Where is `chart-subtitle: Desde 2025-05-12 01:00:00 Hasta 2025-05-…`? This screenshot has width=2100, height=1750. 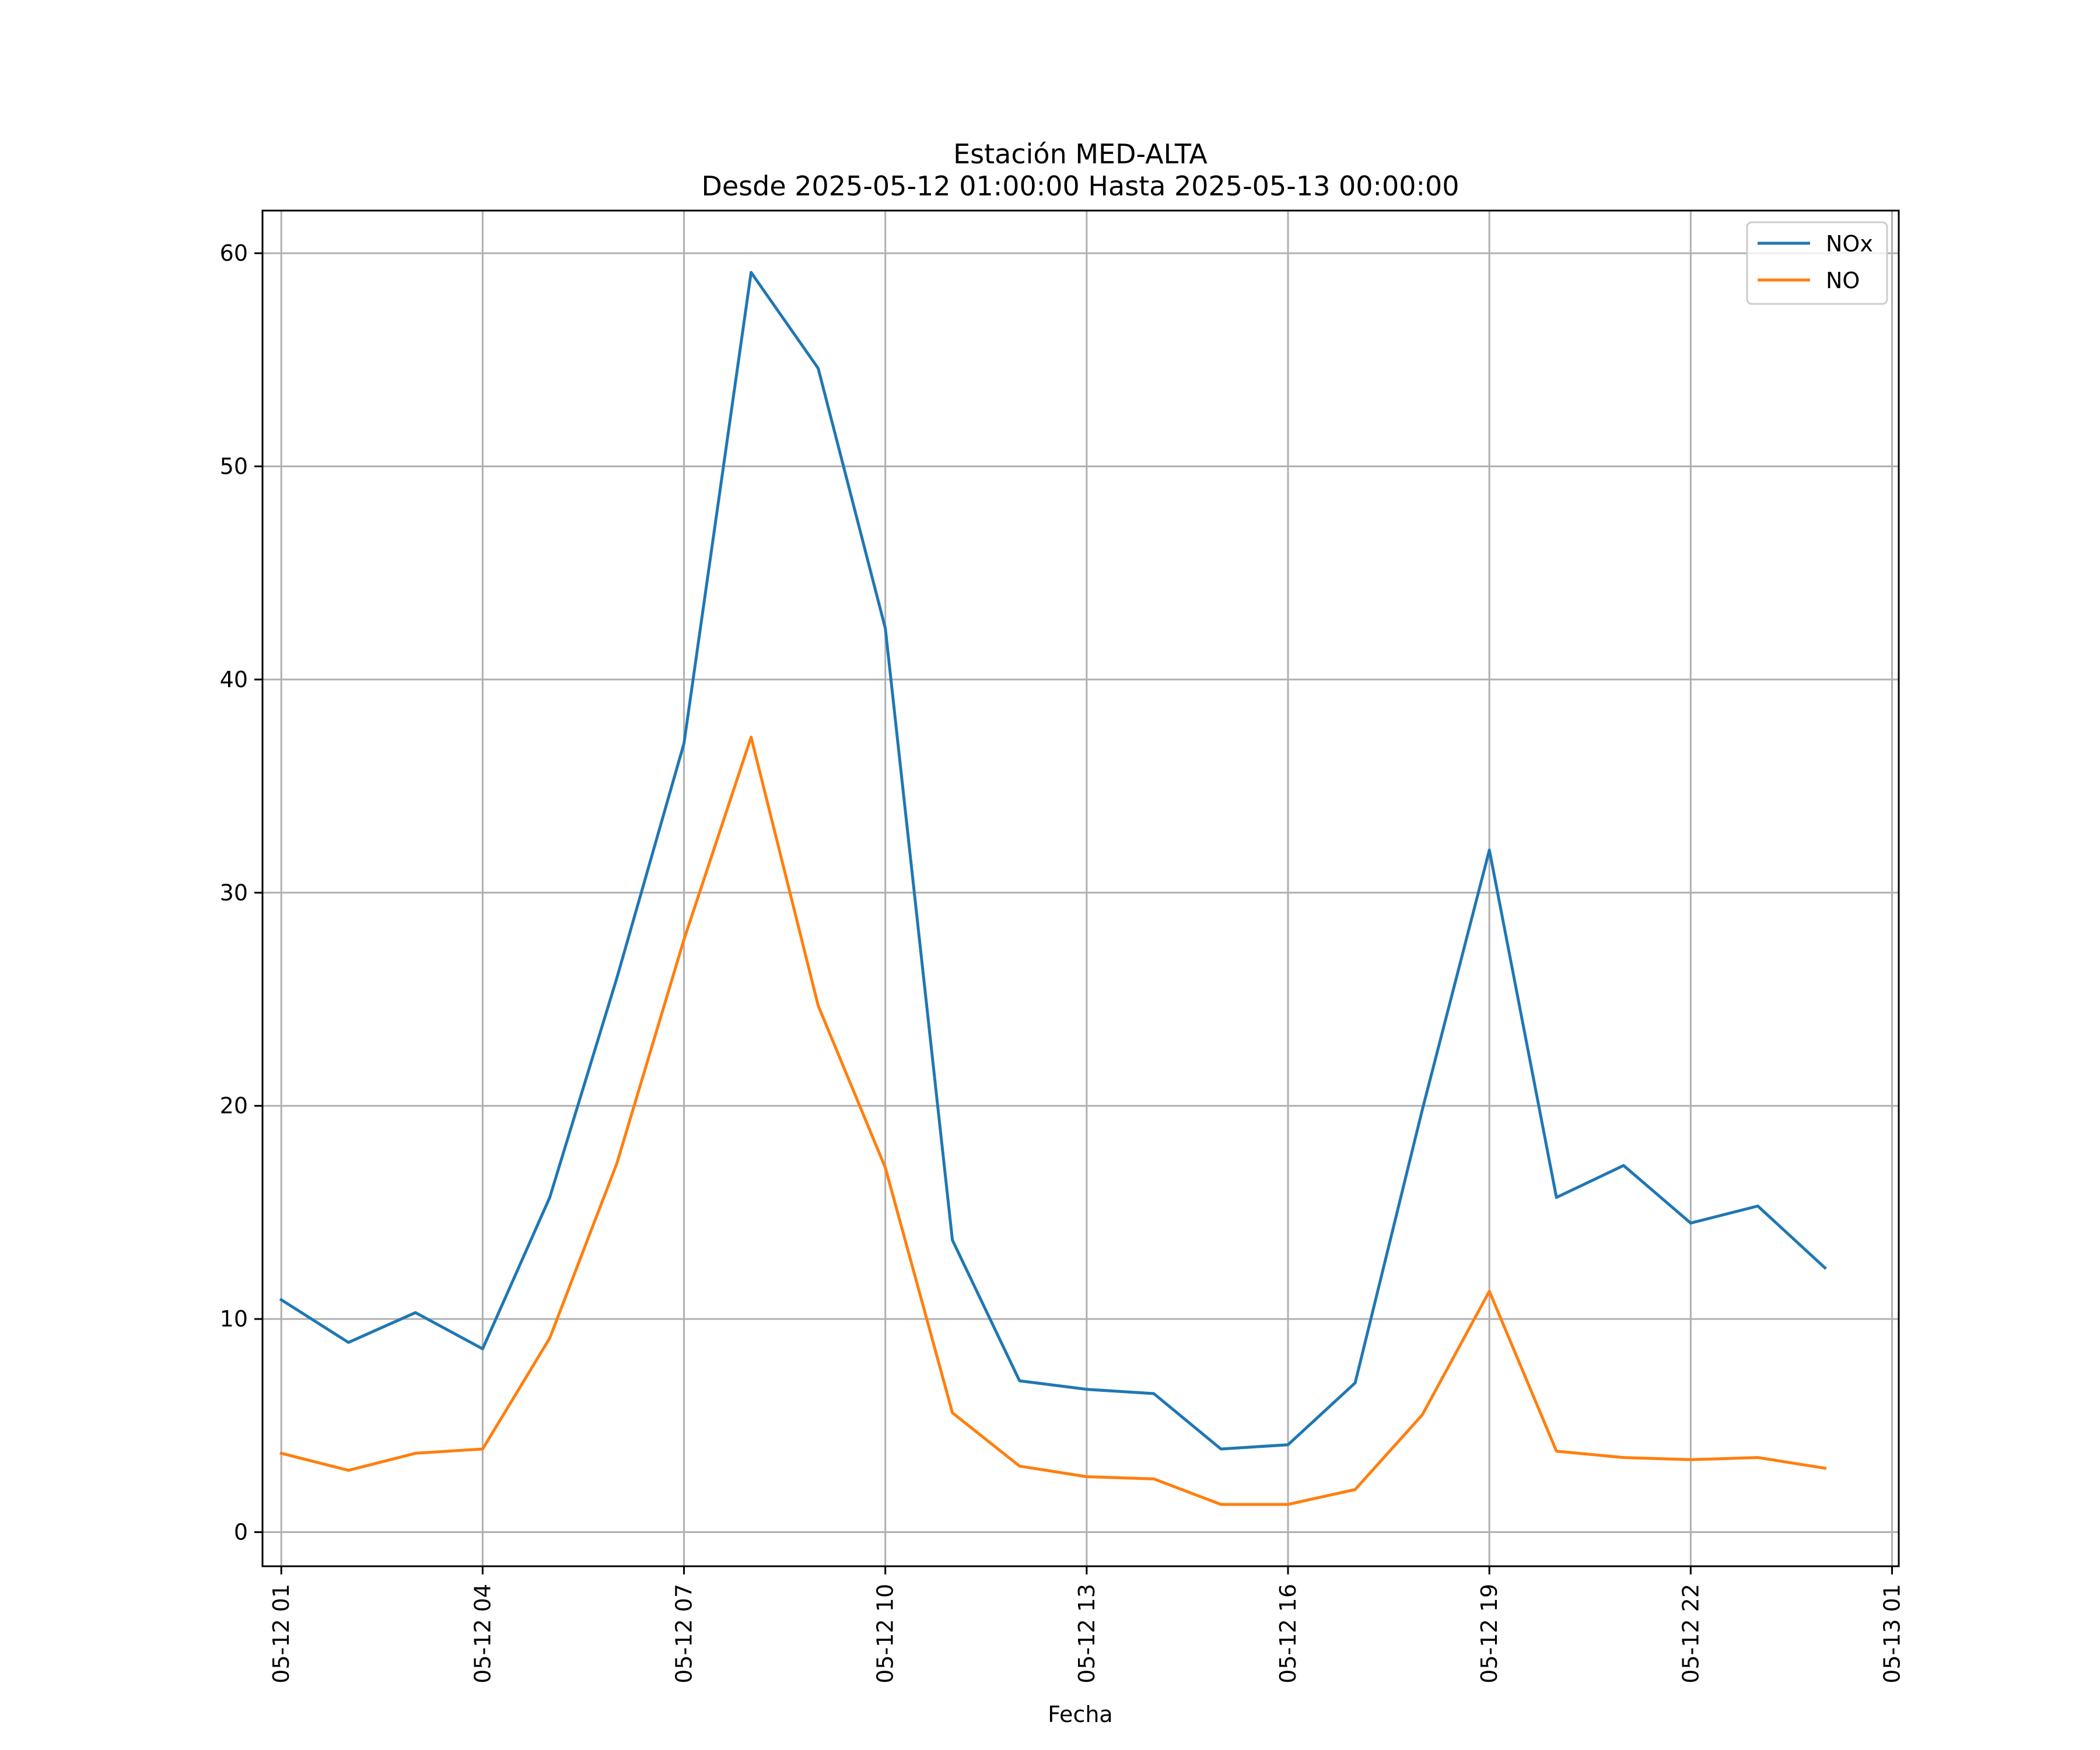 chart-subtitle: Desde 2025-05-12 01:00:00 Hasta 2025-05-… is located at coordinates (1080, 186).